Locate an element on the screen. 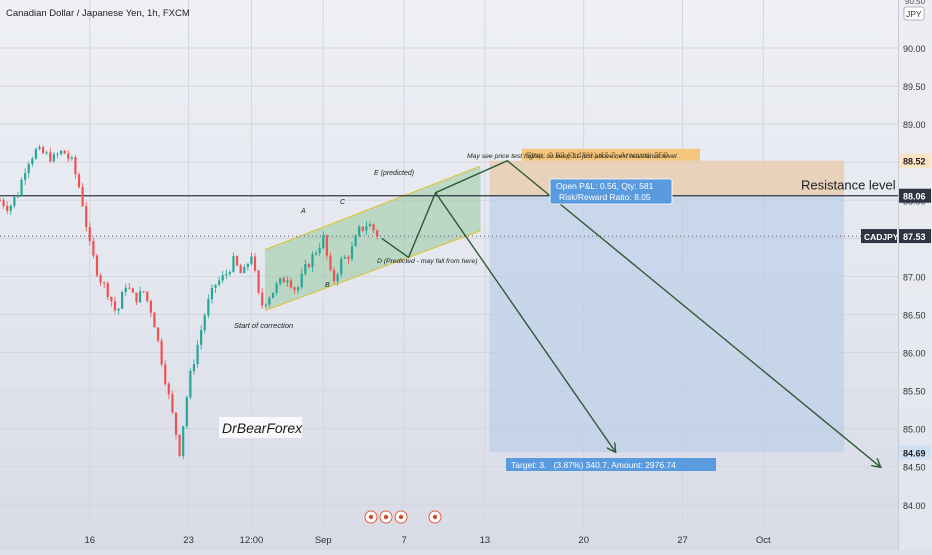 The height and width of the screenshot is (555, 932). price-tick-label: 84.00 is located at coordinates (914, 506).